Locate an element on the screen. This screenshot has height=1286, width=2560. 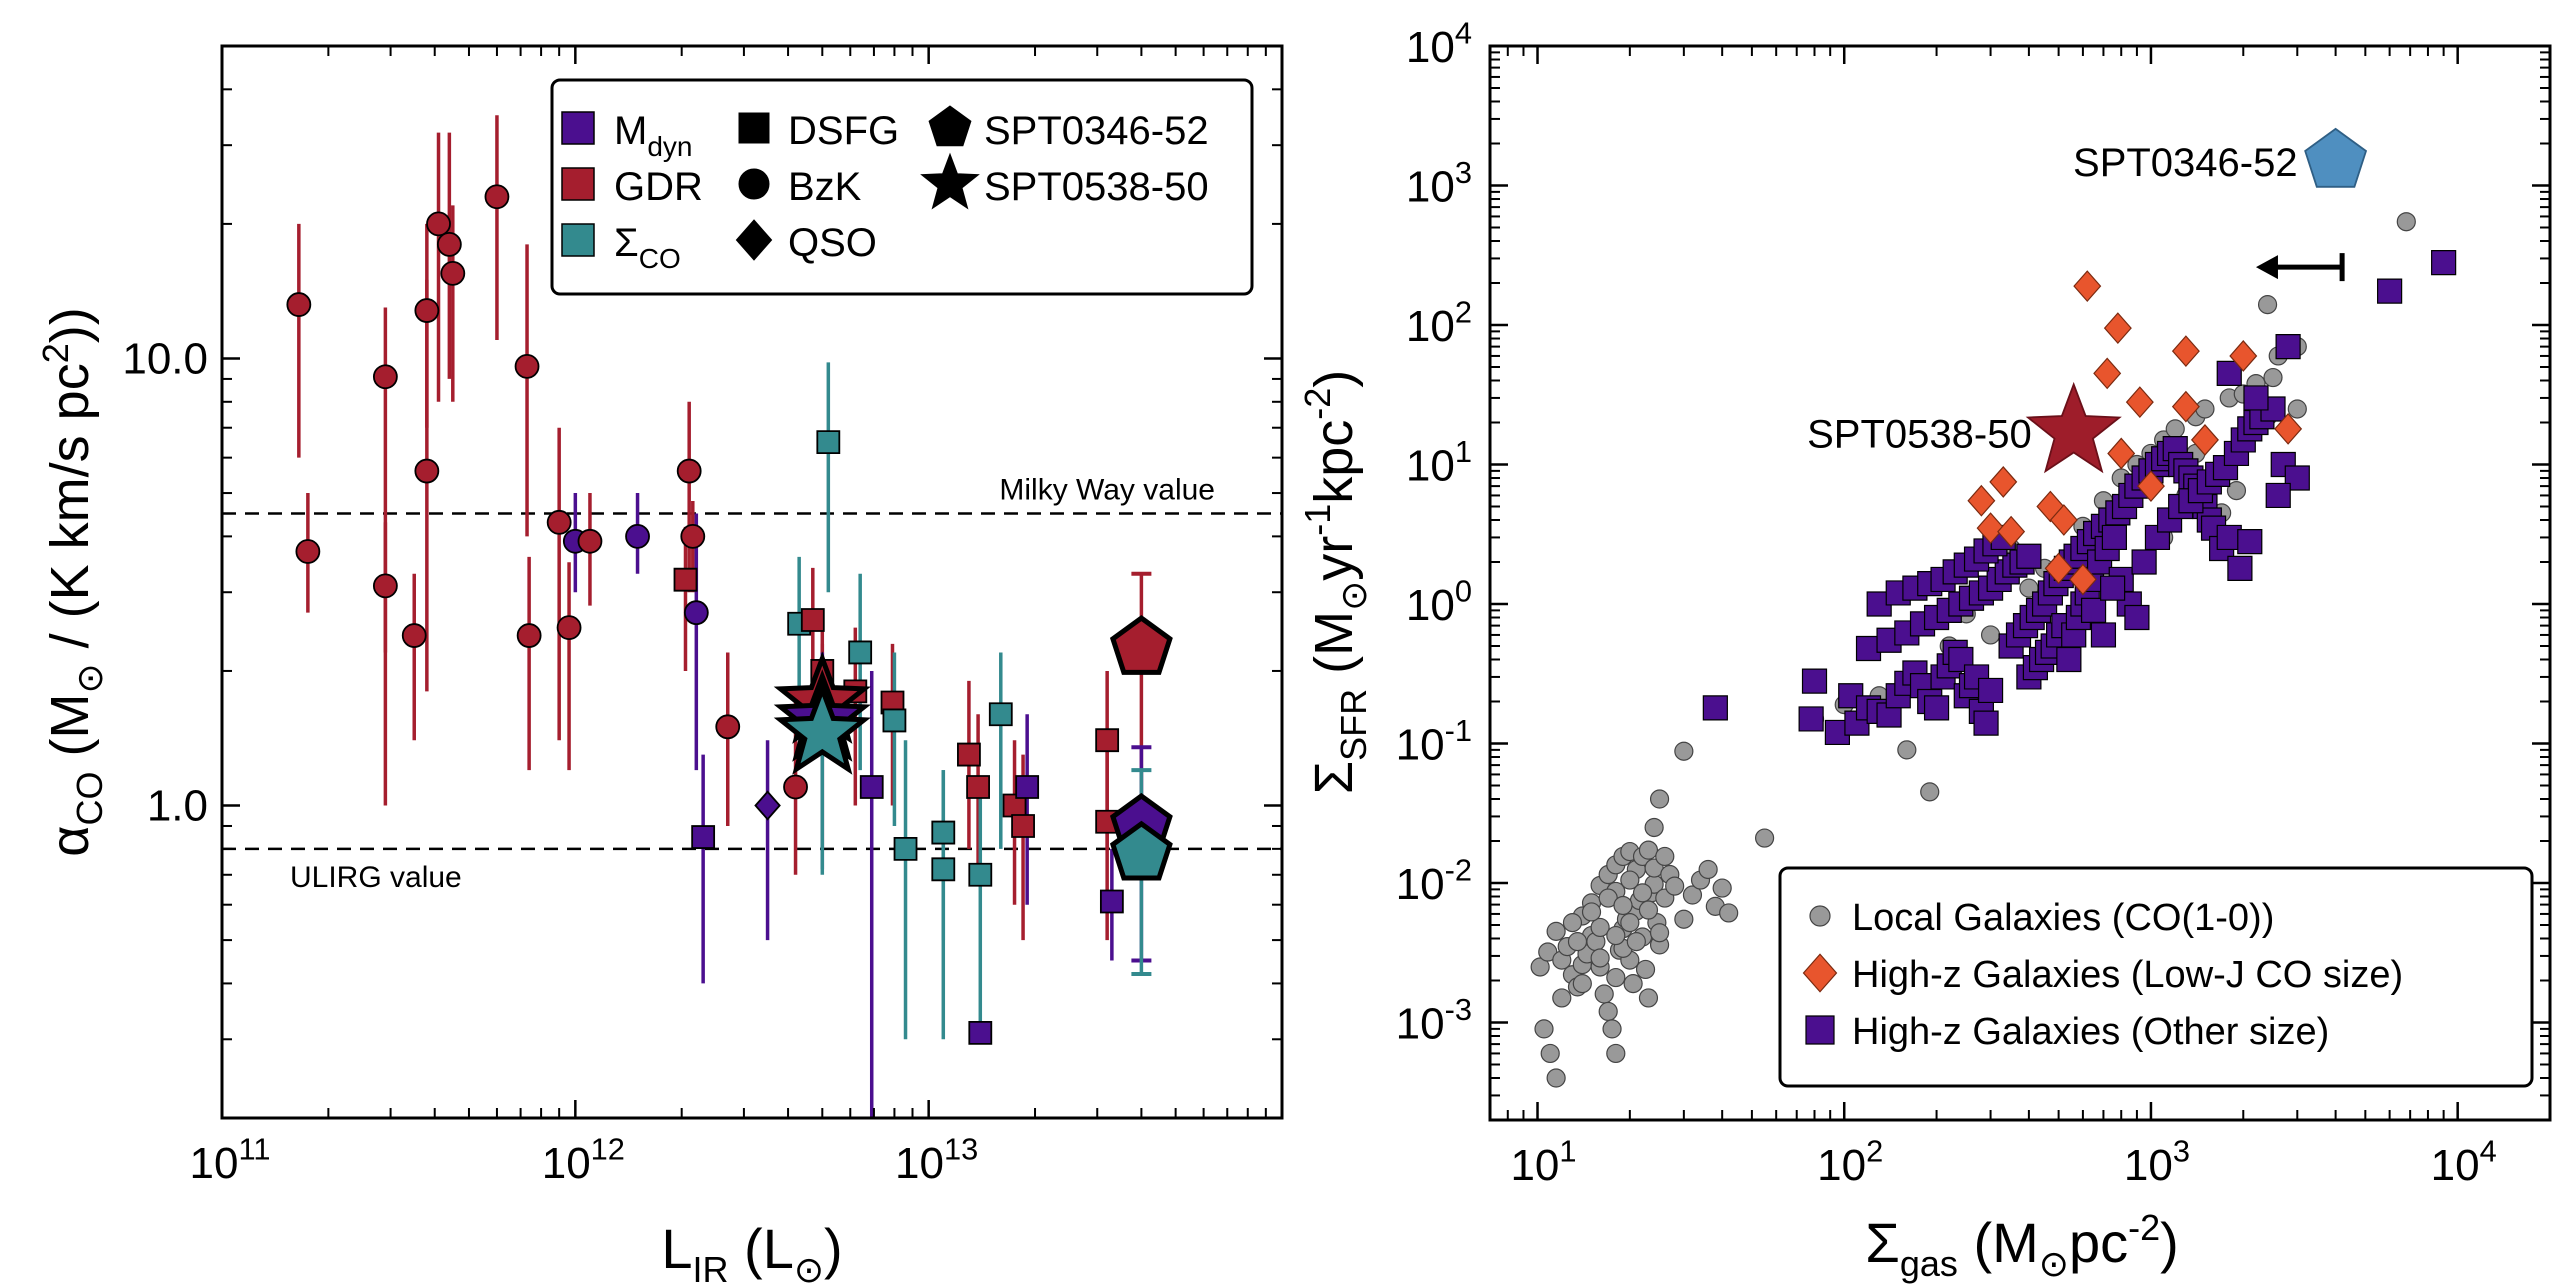
reference-line-label: Milky Way value is located at coordinates (1107, 490).